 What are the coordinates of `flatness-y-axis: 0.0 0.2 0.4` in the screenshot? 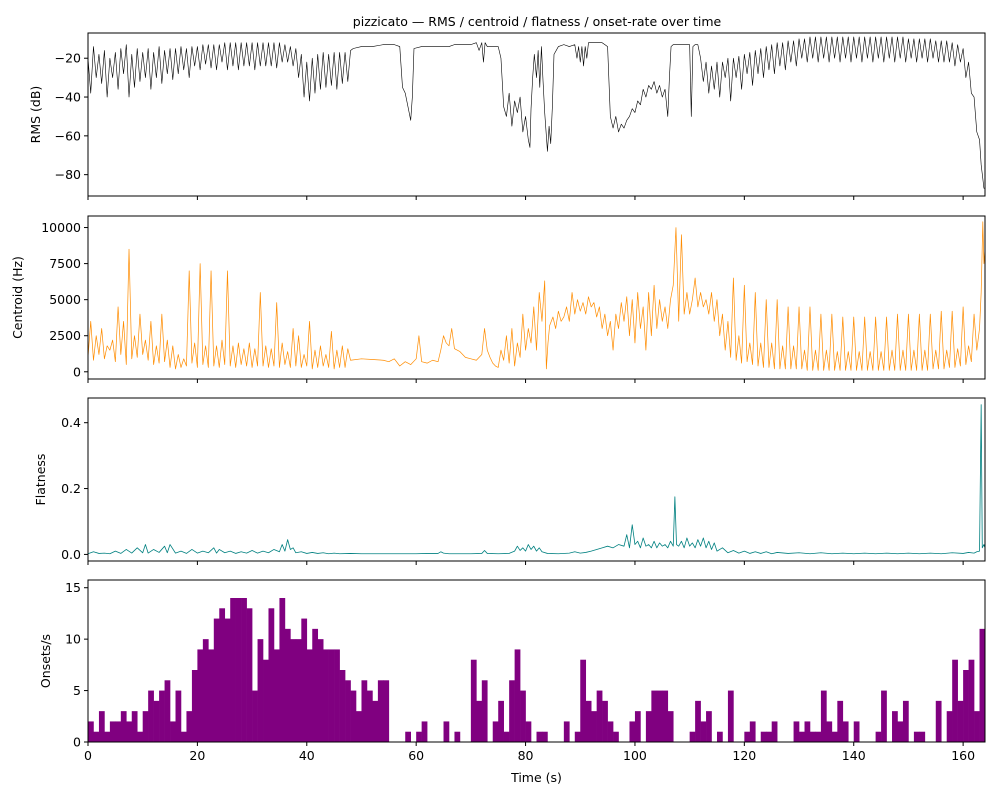 It's located at (74, 488).